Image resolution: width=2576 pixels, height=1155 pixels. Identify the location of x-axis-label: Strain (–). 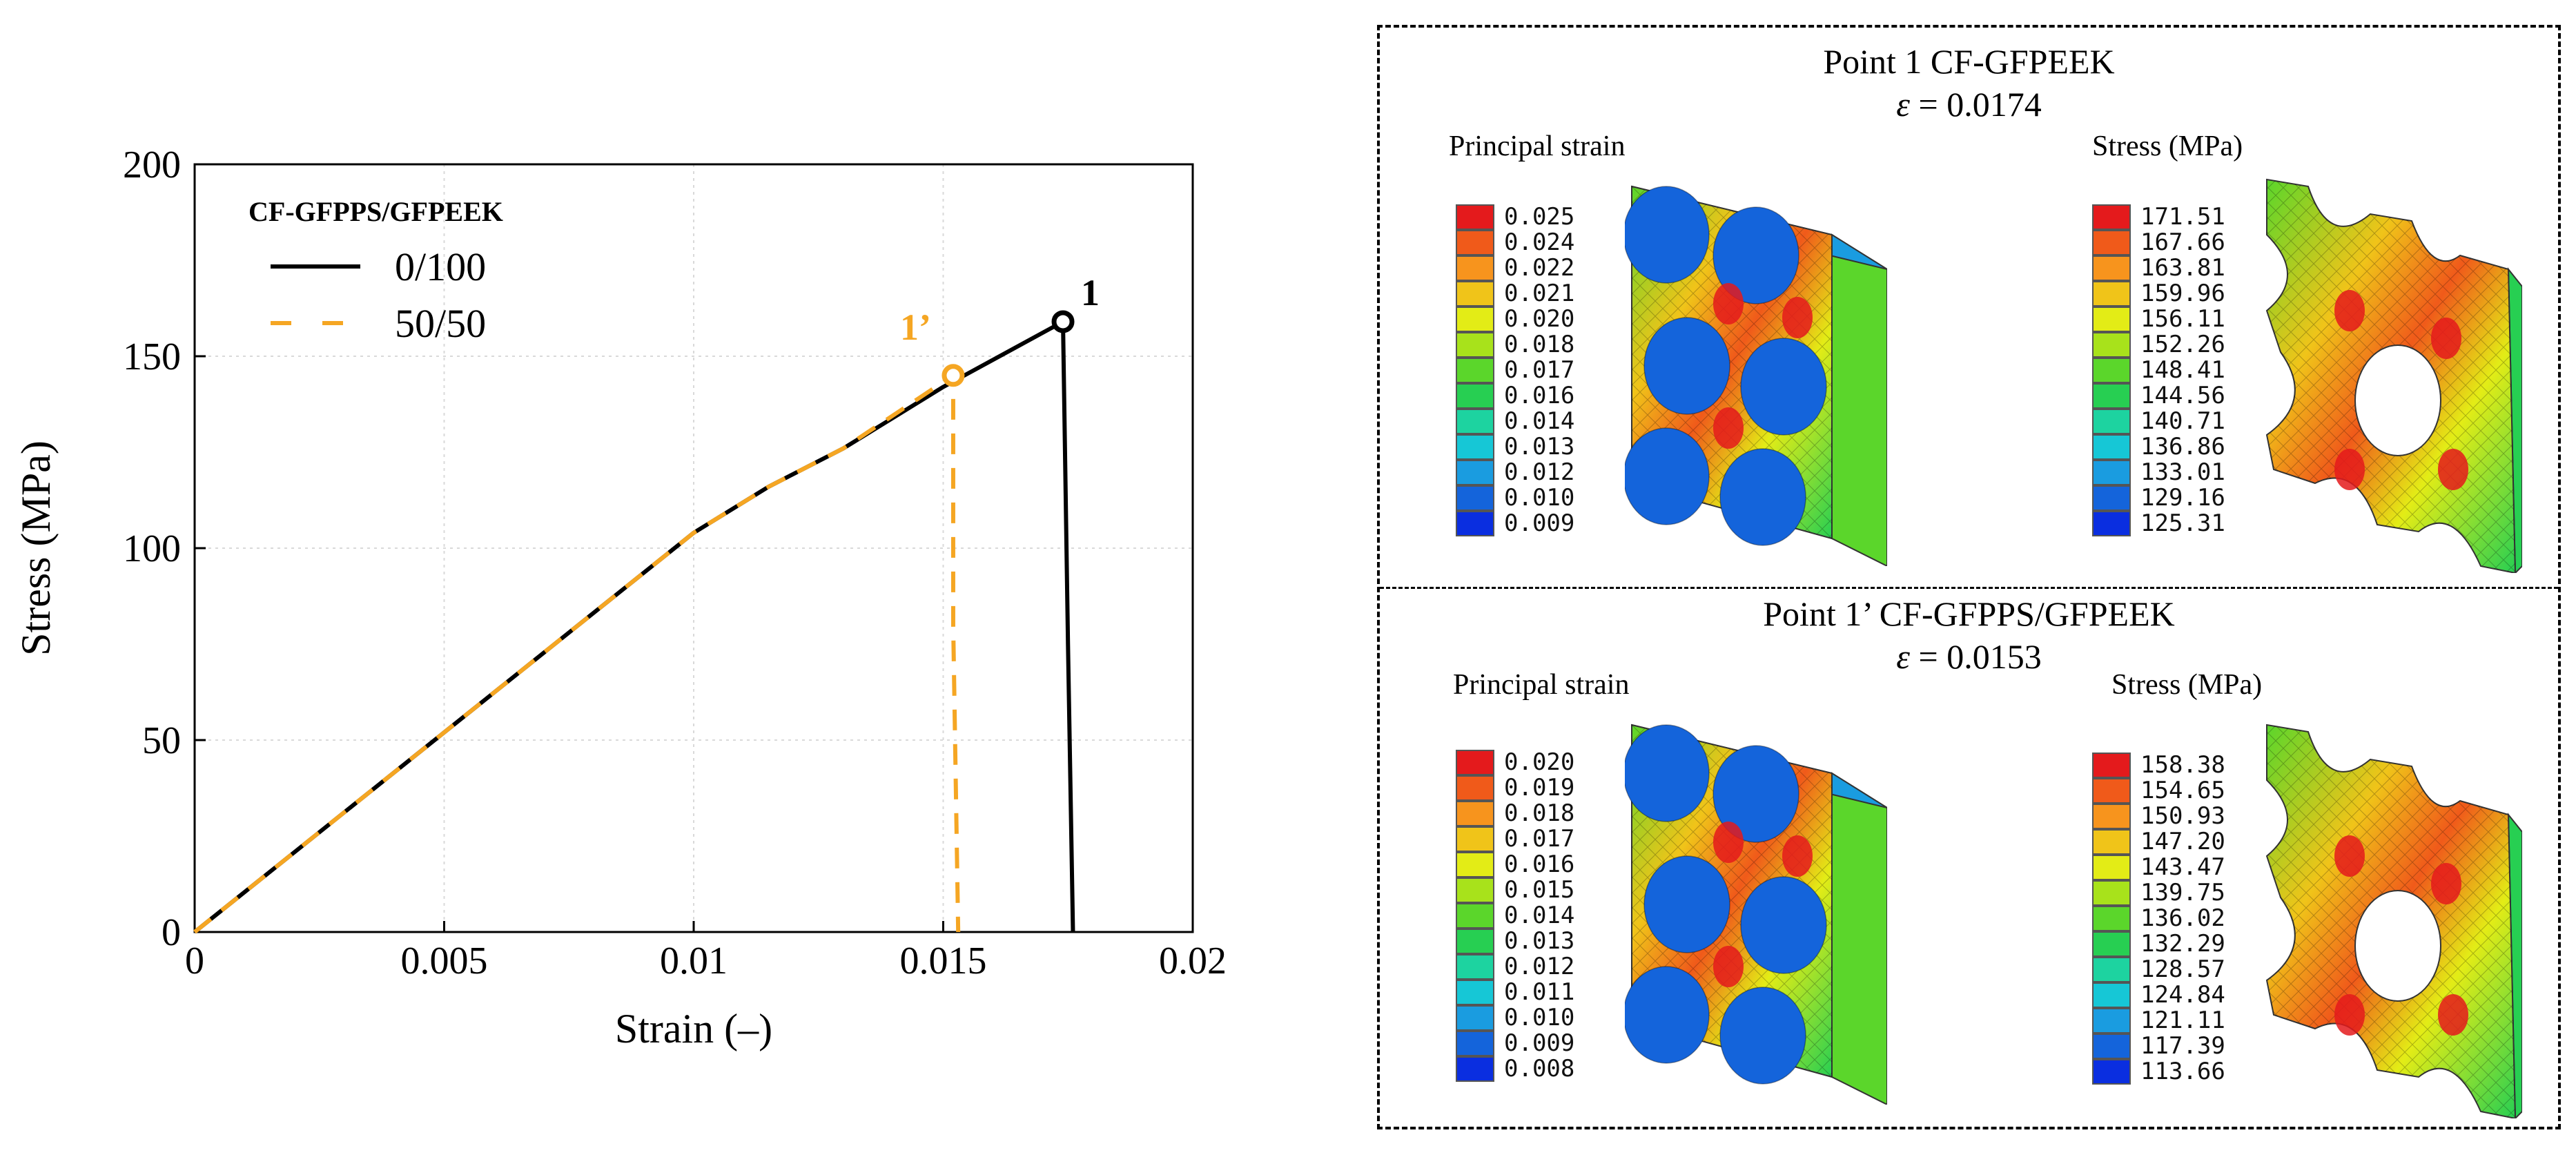
(693, 1028).